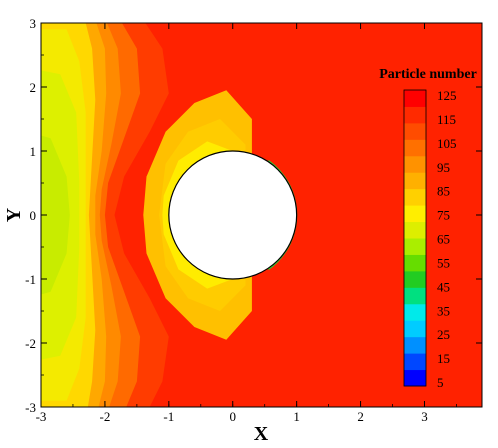  Describe the element at coordinates (261, 433) in the screenshot. I see `x-axis-label: X` at that location.